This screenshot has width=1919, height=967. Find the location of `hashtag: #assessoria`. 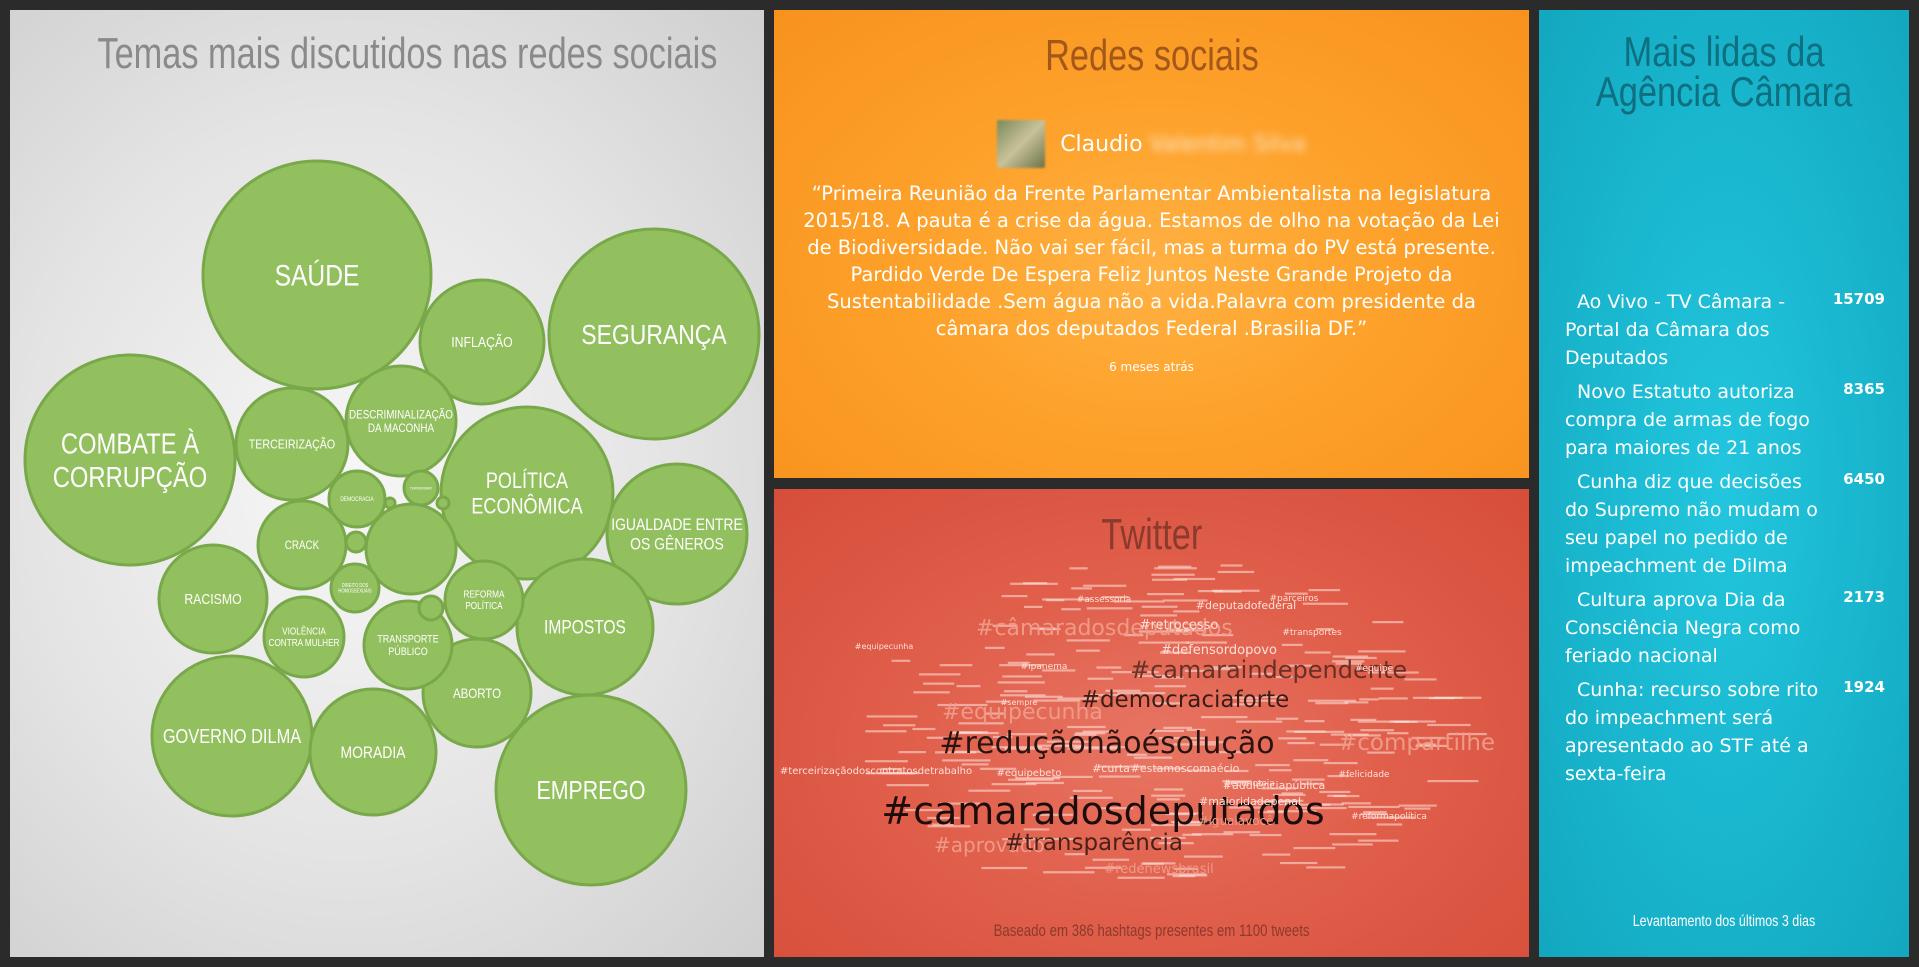

hashtag: #assessoria is located at coordinates (1104, 600).